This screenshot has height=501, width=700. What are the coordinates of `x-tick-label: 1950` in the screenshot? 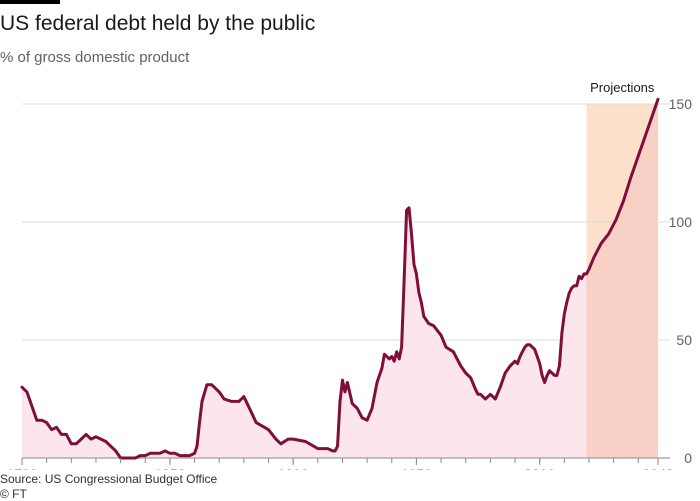 It's located at (416, 468).